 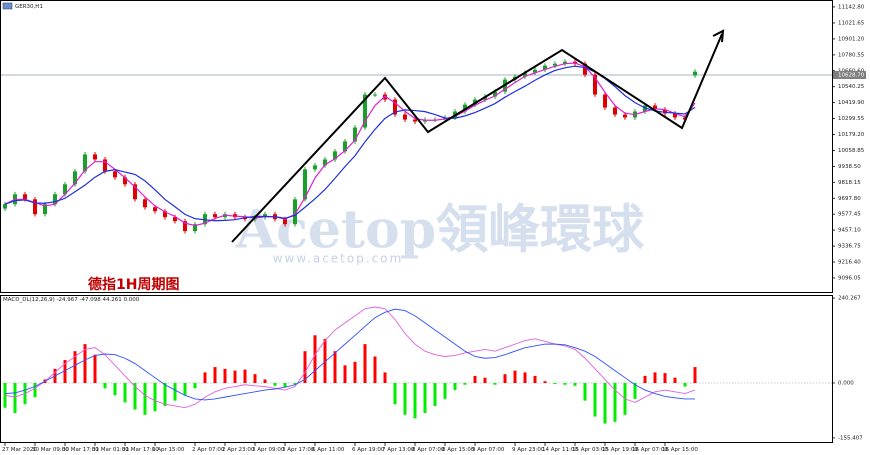 What do you see at coordinates (29, 7) in the screenshot?
I see `chart-title: GER30,H1` at bounding box center [29, 7].